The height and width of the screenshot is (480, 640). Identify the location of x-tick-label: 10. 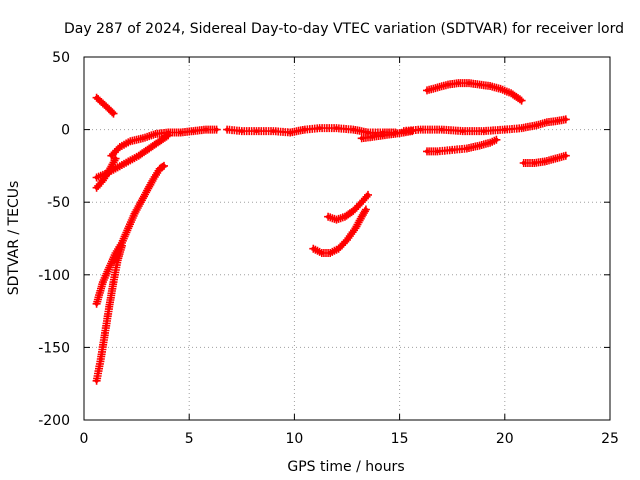
(294, 439).